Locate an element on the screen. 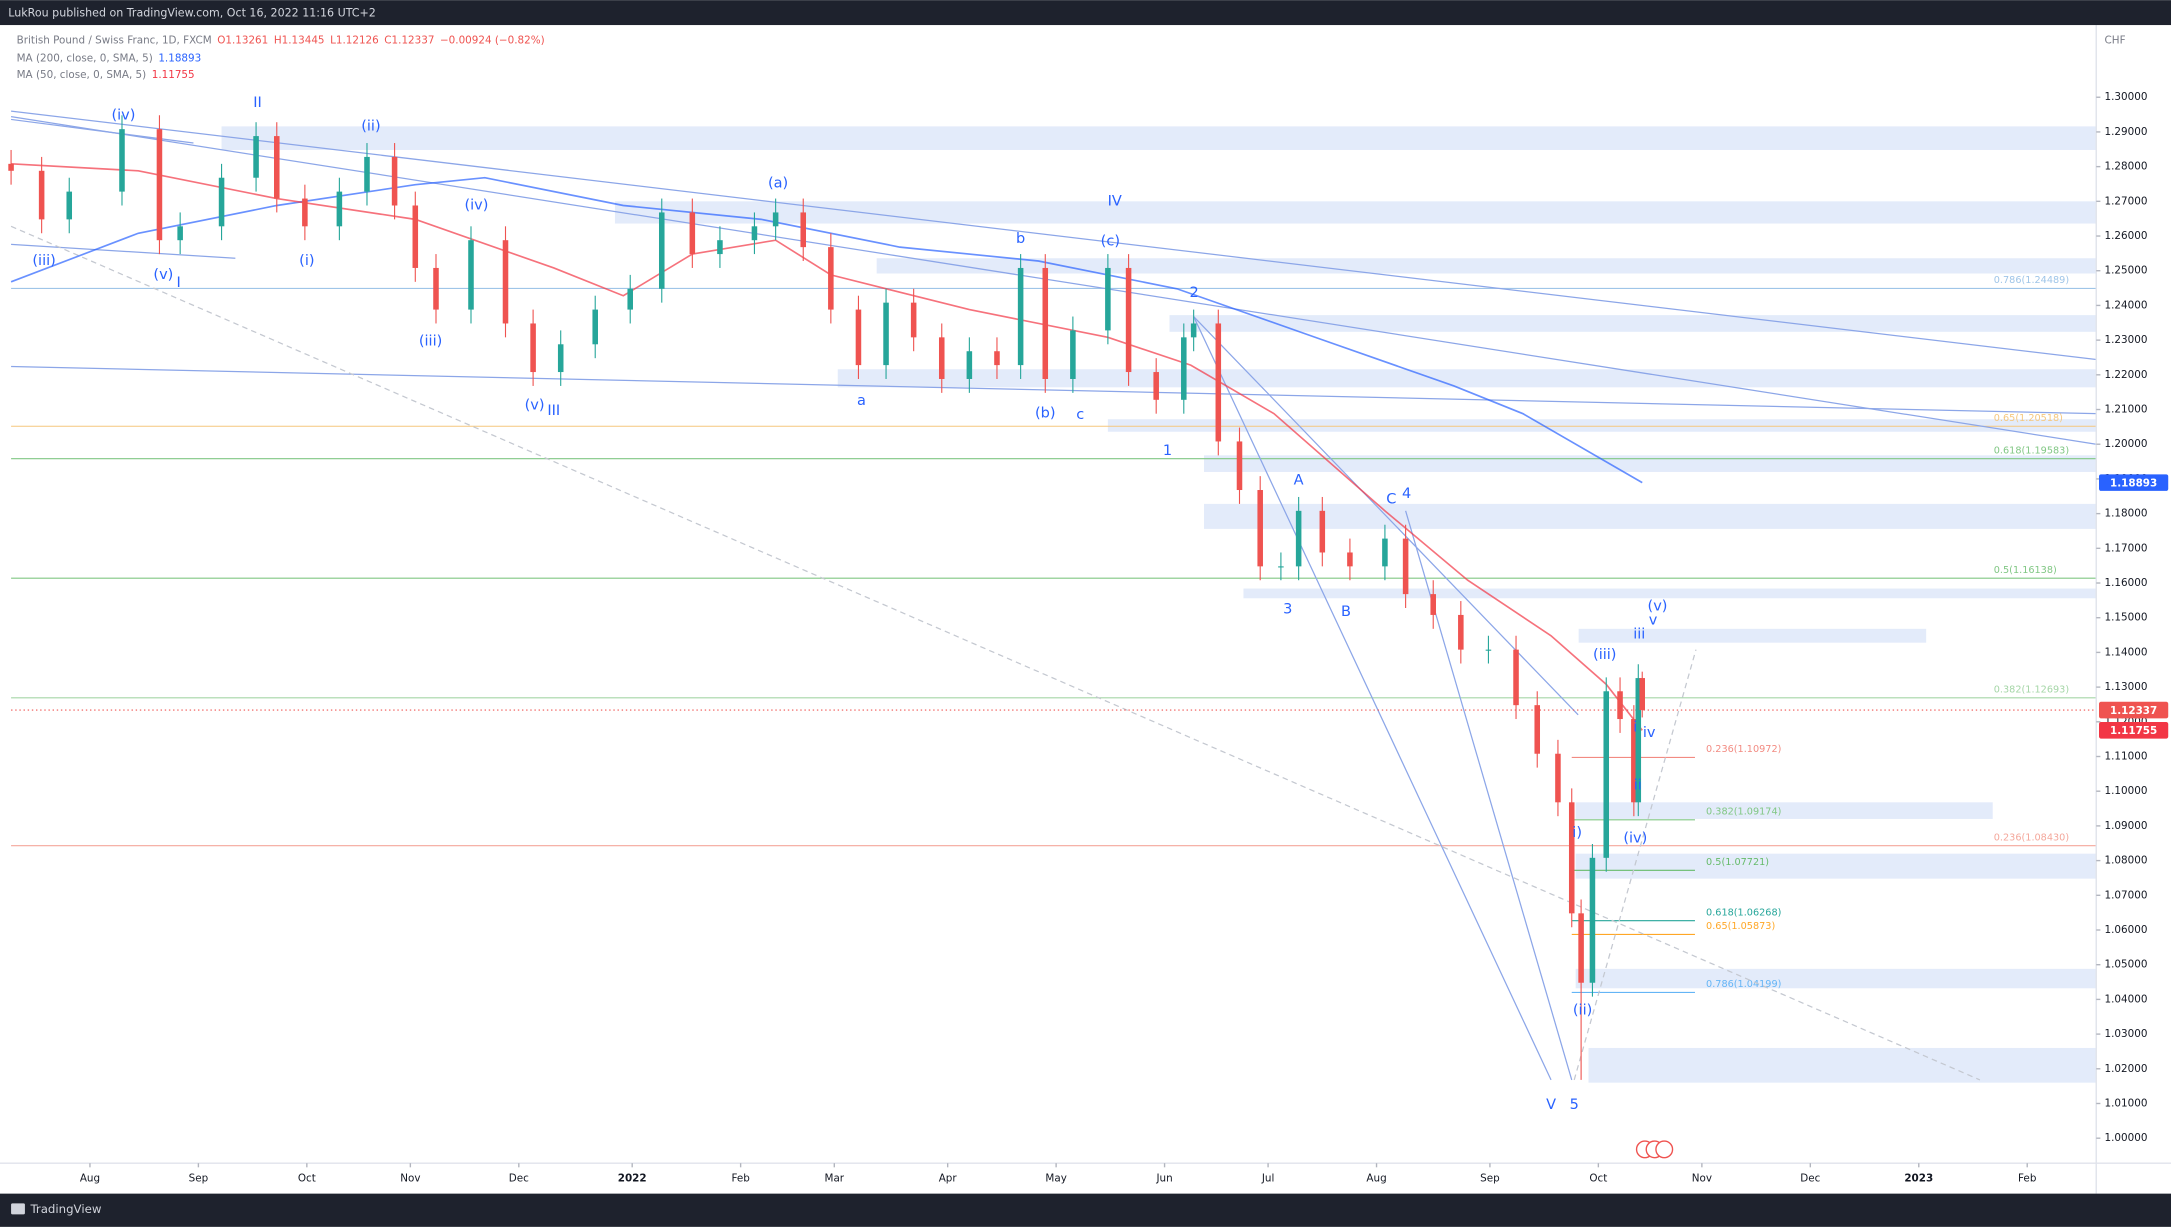 Image resolution: width=2171 pixels, height=1227 pixels. y-tick-label: 1.06000 is located at coordinates (2126, 930).